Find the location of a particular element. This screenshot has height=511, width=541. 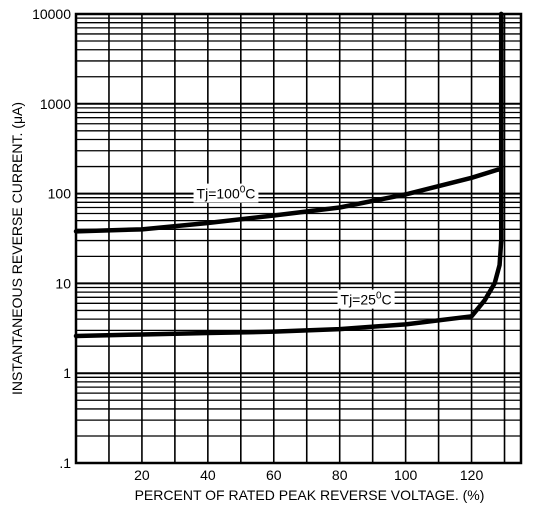

y-tick-label: 1 is located at coordinates (67, 373).